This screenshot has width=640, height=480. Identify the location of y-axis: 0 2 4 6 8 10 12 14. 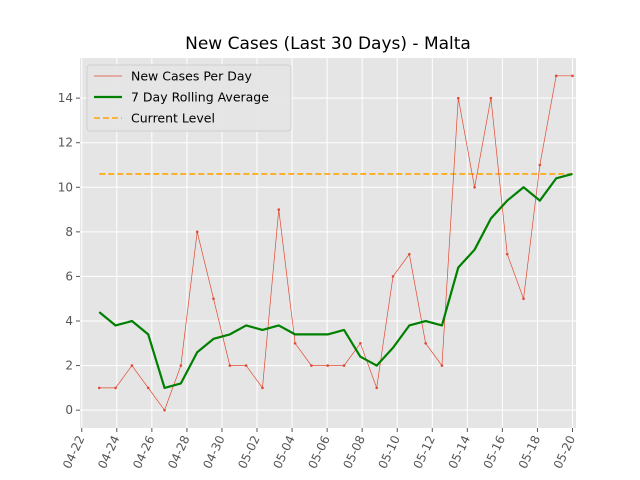
(69, 254).